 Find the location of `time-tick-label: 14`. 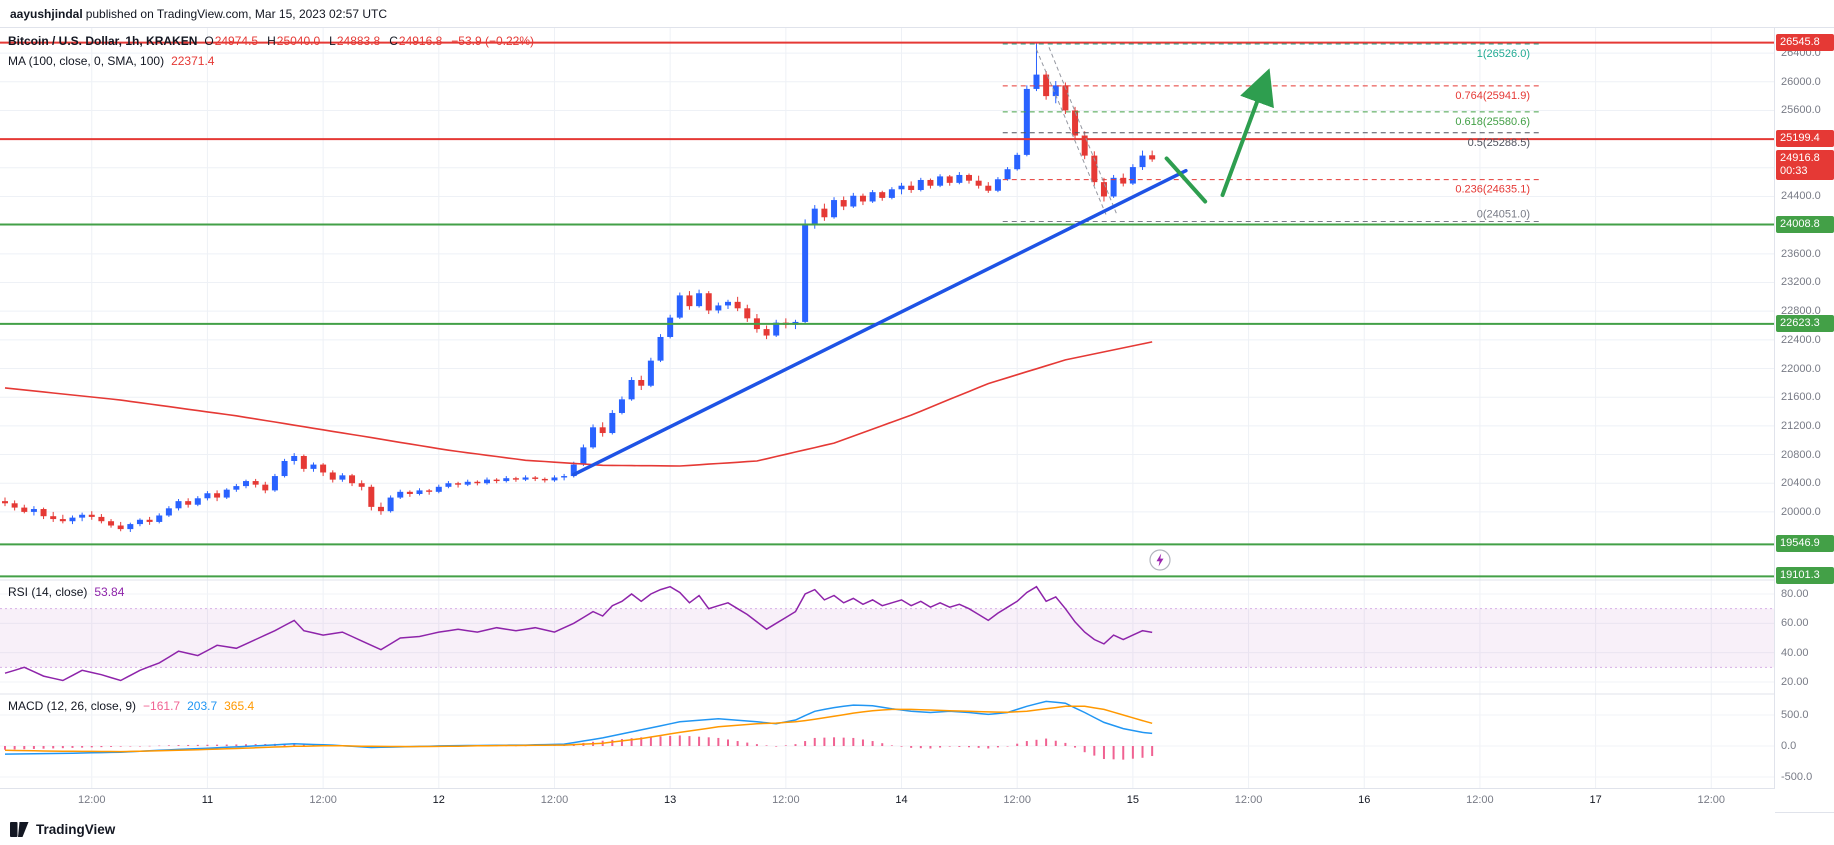

time-tick-label: 14 is located at coordinates (901, 800).